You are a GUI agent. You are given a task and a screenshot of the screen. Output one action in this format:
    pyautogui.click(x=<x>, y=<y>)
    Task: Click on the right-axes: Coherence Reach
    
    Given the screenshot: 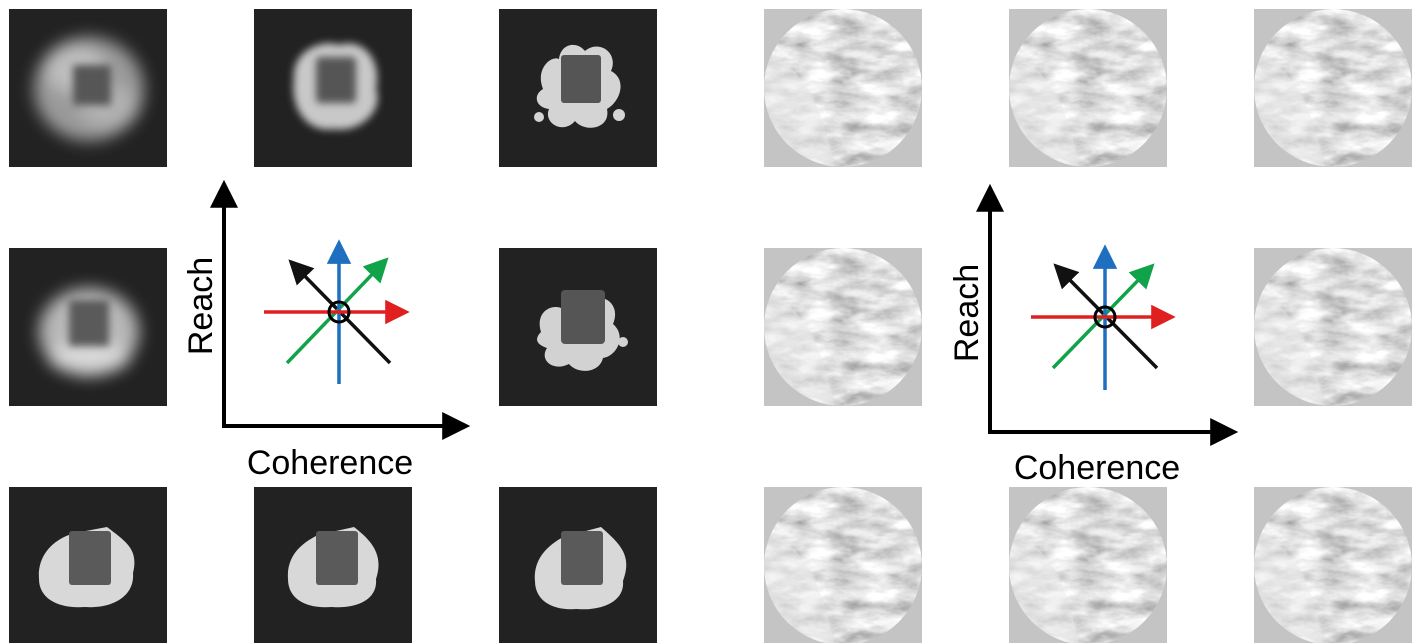 What is the action you would take?
    pyautogui.click(x=1093, y=335)
    